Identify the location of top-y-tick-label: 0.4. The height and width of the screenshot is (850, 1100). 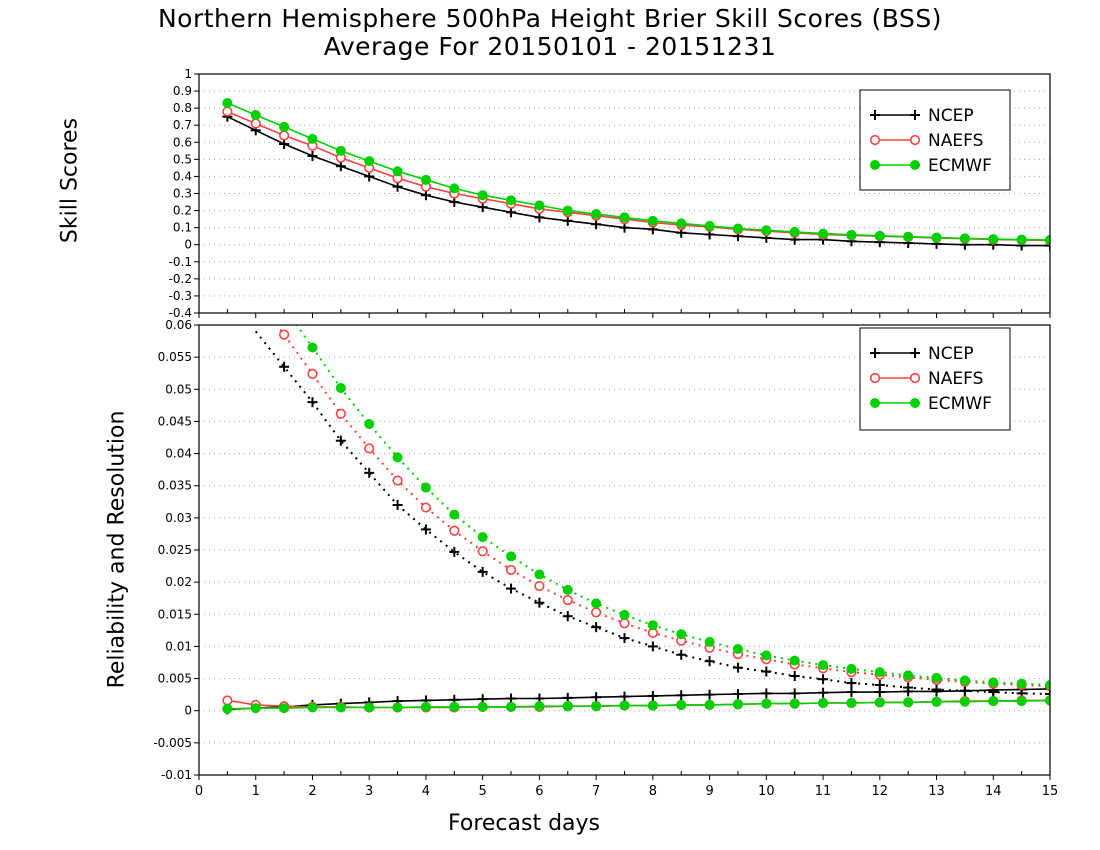
(182, 176).